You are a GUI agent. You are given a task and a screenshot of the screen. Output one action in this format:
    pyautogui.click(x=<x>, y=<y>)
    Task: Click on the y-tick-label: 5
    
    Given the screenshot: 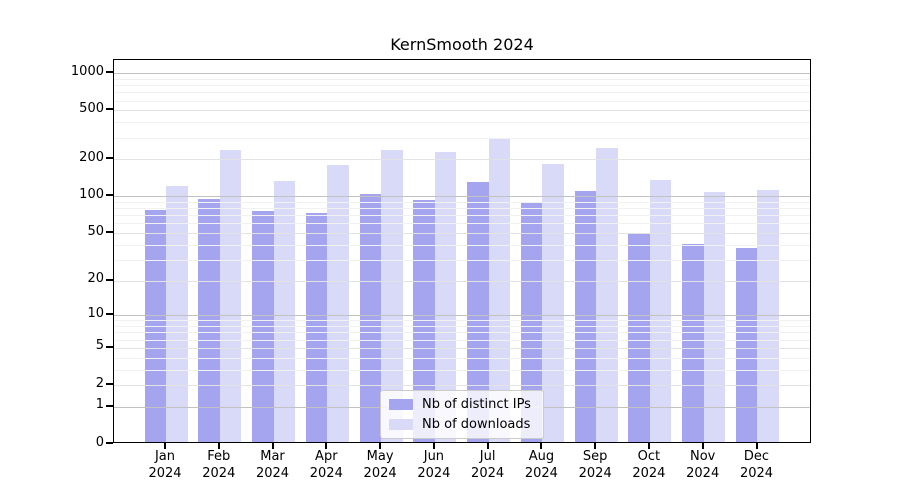 What is the action you would take?
    pyautogui.click(x=99, y=346)
    